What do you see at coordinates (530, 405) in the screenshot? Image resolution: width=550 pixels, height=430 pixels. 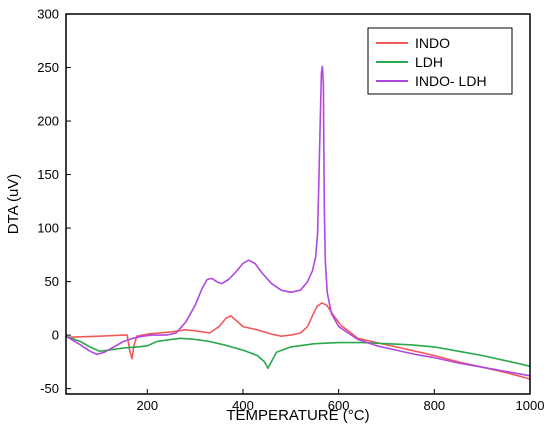 I see `x-tick-label: 1000` at bounding box center [530, 405].